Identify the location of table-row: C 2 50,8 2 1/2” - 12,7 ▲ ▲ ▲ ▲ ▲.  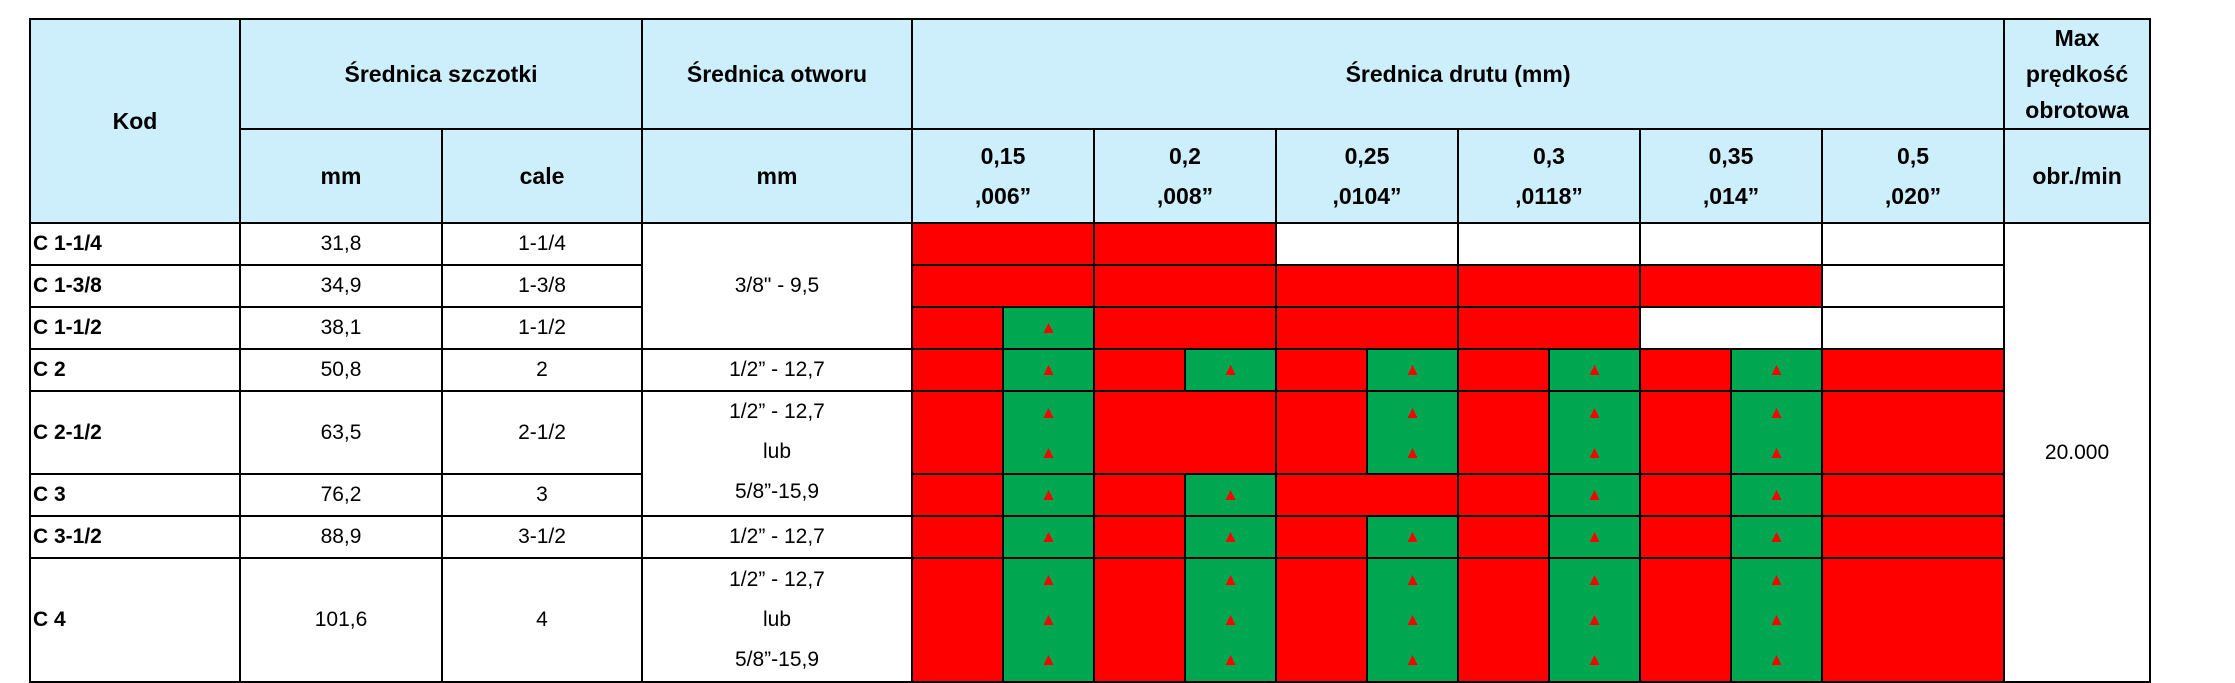
(1089, 370).